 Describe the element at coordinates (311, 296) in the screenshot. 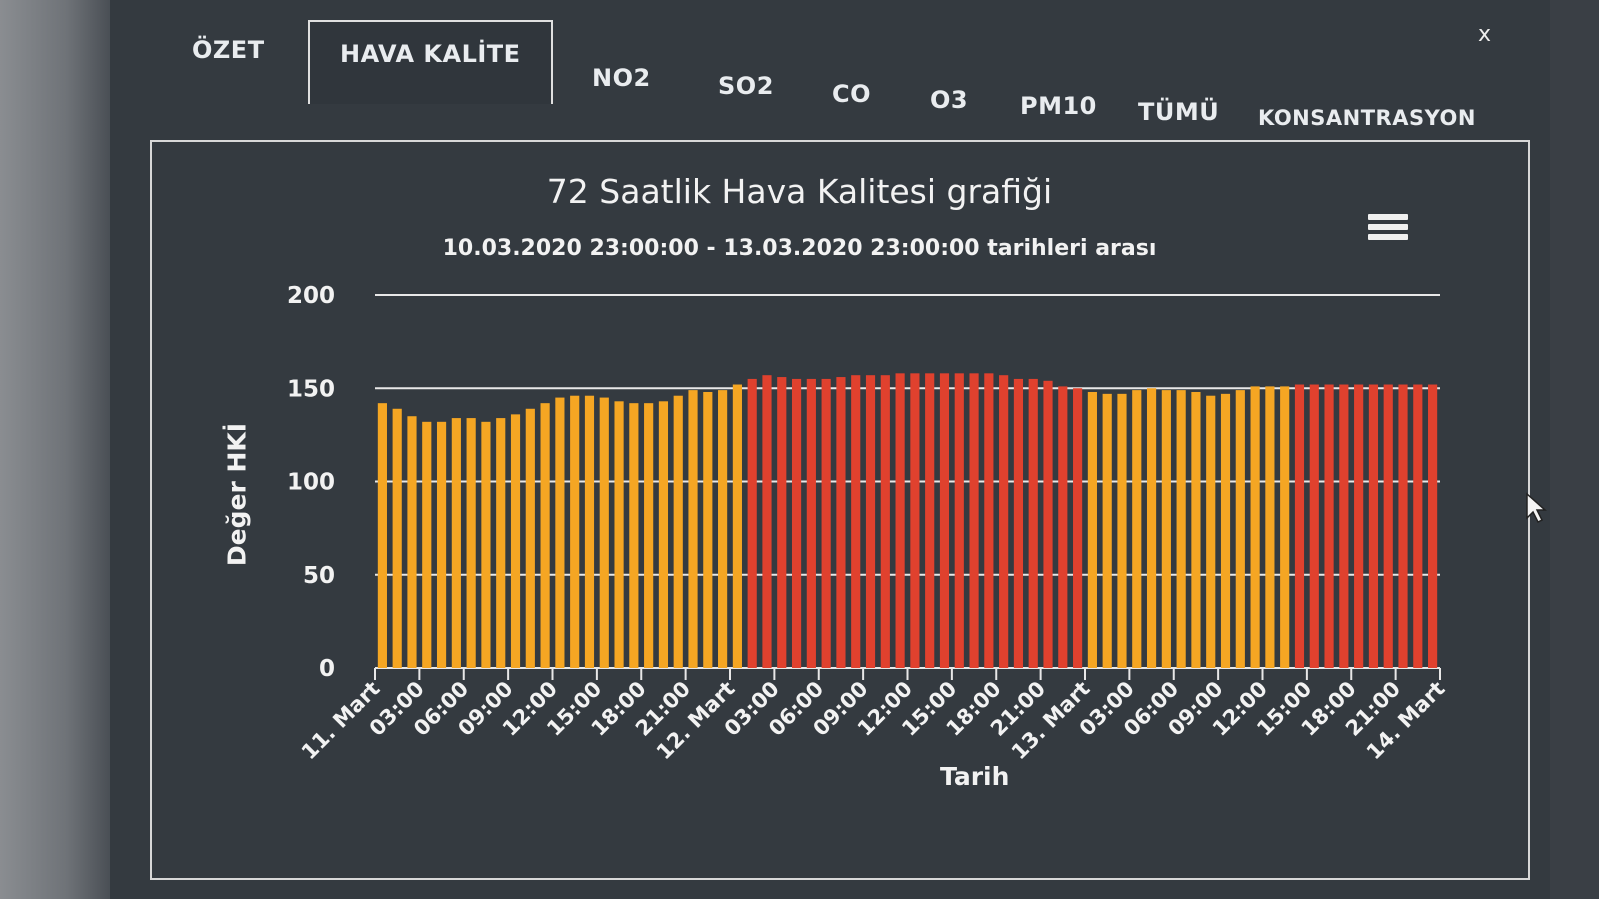

I see `y-tick-label: 200` at that location.